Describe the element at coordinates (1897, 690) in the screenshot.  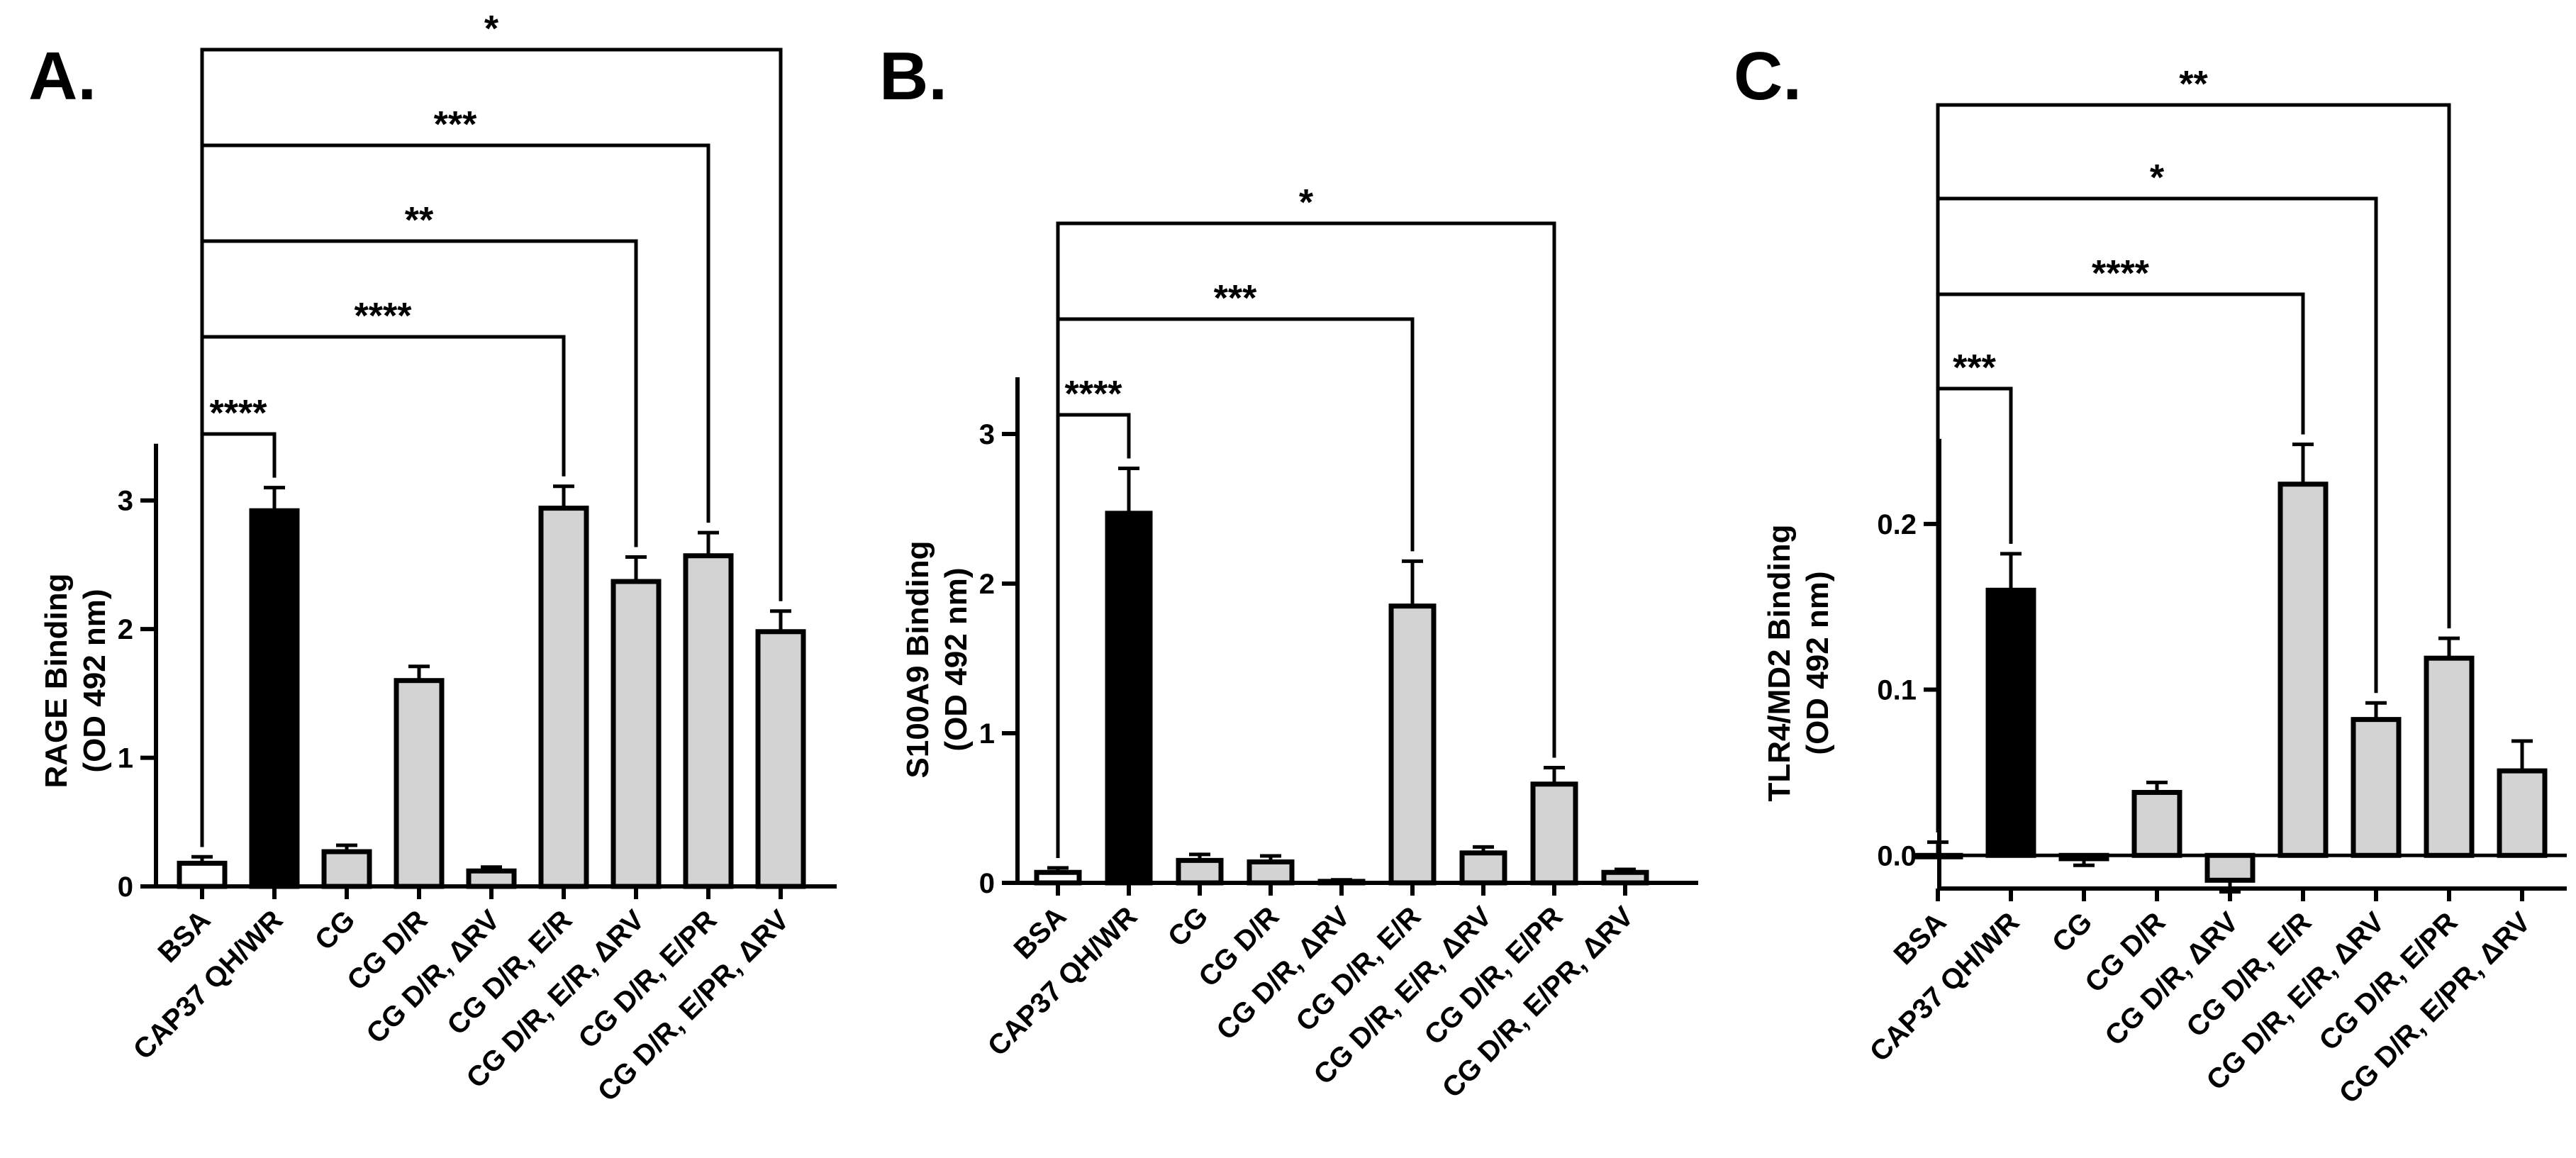
I see `y-tick-label: 0.1` at that location.